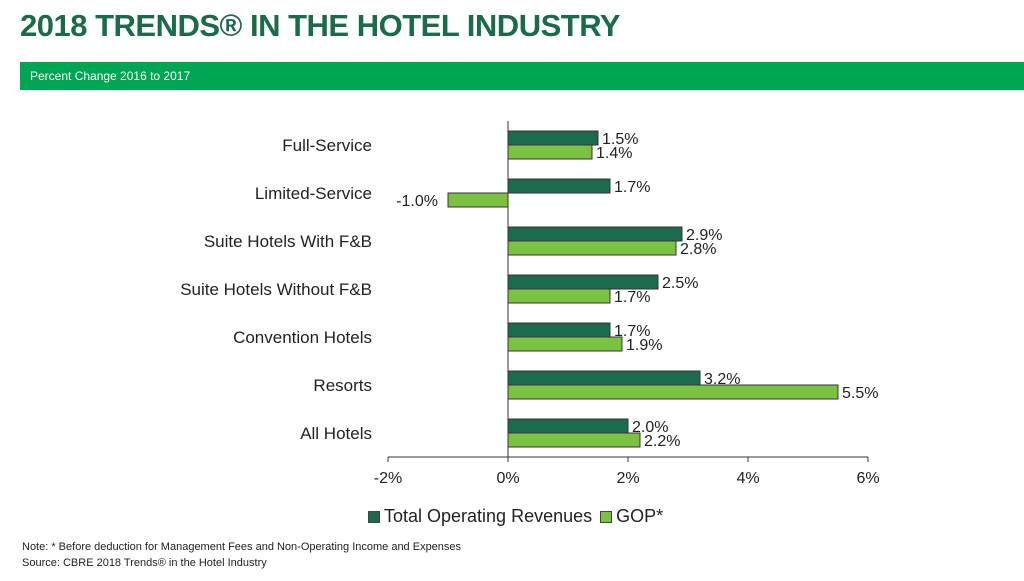 The width and height of the screenshot is (1024, 581). I want to click on page-title: 2018 TRENDS® IN THE HOTEL INDUSTRY, so click(320, 25).